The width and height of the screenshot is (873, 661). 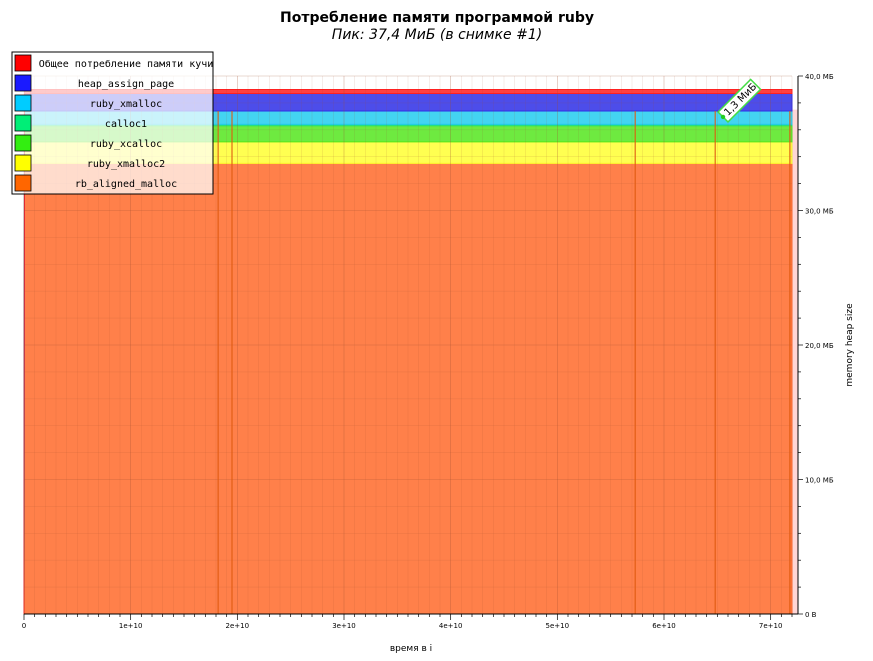 What do you see at coordinates (24, 626) in the screenshot?
I see `x-tick-label: 0` at bounding box center [24, 626].